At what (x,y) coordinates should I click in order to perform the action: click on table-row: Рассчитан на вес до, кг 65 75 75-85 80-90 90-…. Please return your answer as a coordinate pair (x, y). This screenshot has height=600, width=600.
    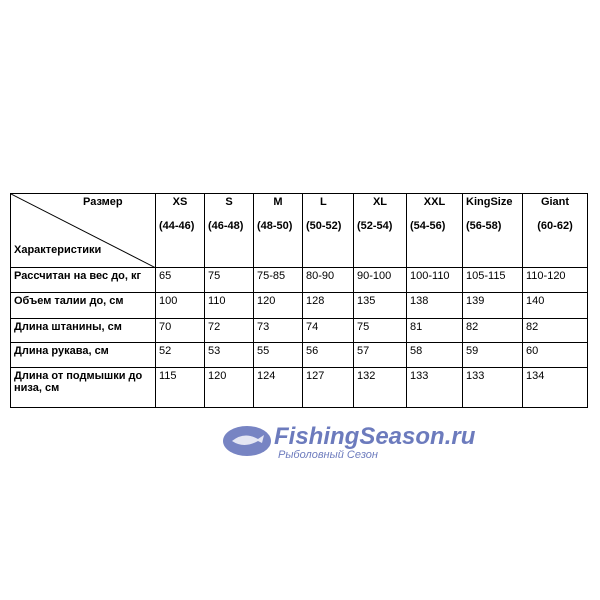
    Looking at the image, I should click on (299, 280).